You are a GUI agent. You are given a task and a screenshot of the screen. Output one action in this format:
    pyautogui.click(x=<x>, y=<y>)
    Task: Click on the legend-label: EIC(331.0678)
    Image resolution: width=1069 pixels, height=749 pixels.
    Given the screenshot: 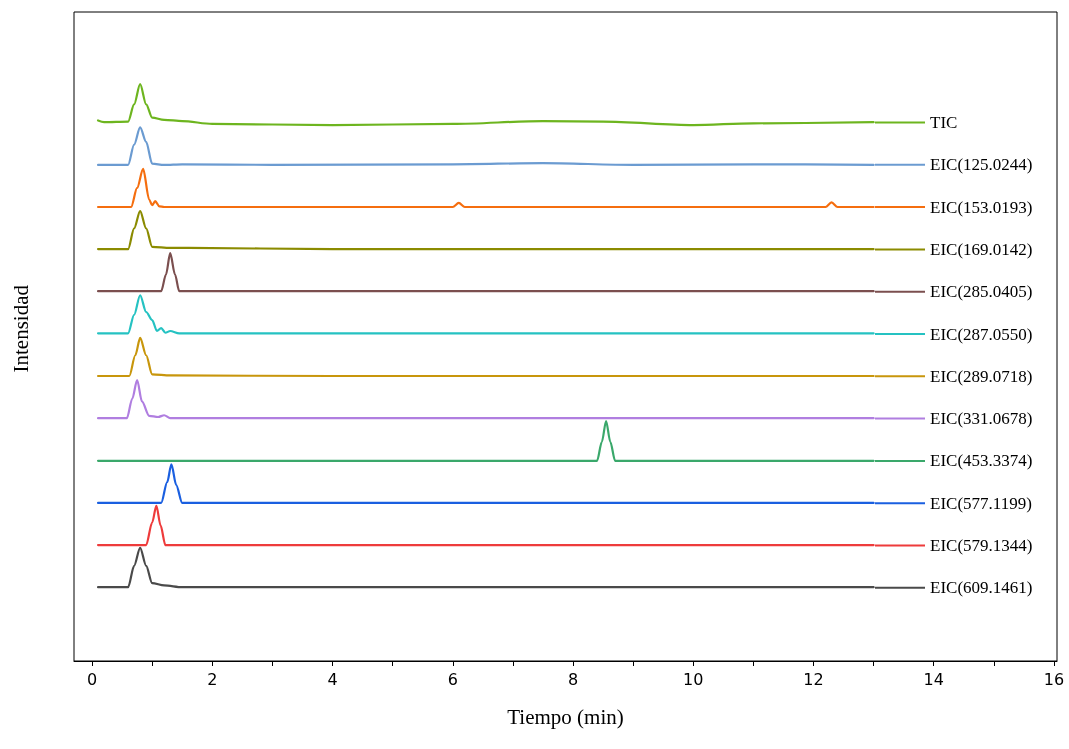 What is the action you would take?
    pyautogui.click(x=981, y=419)
    